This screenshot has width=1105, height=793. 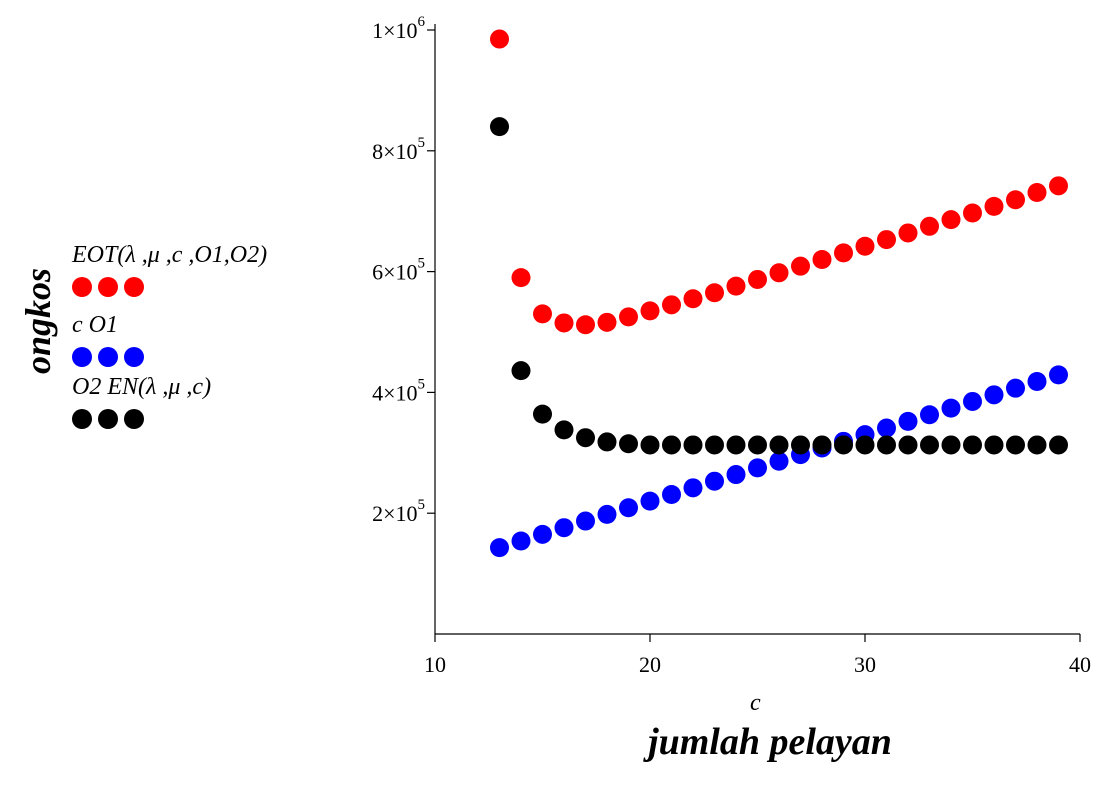 I want to click on y-axis-label: ongkos, so click(x=38, y=321).